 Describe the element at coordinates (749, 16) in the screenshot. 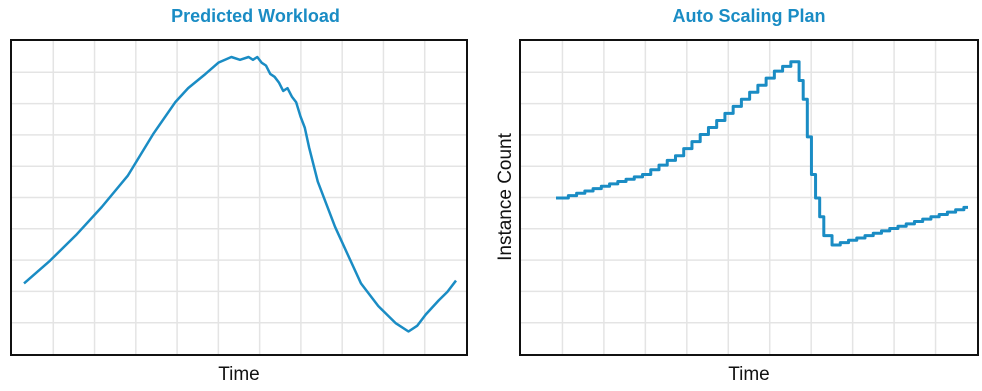

I see `chart-2-title: Auto Scaling Plan` at that location.